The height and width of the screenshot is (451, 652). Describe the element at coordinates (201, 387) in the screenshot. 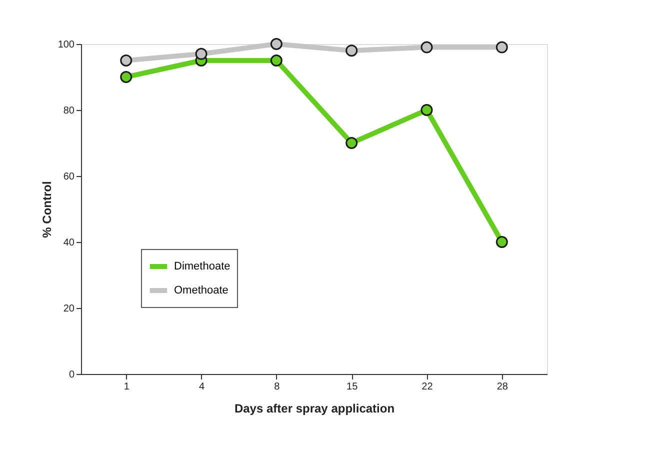

I see `x-tick-label: 4` at that location.